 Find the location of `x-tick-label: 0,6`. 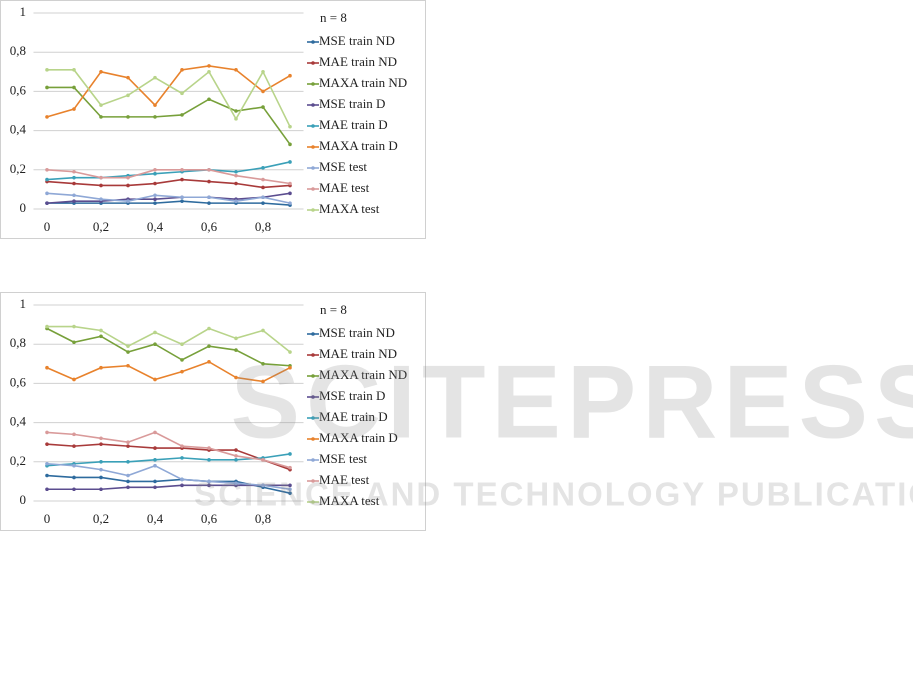

x-tick-label: 0,6 is located at coordinates (209, 518).